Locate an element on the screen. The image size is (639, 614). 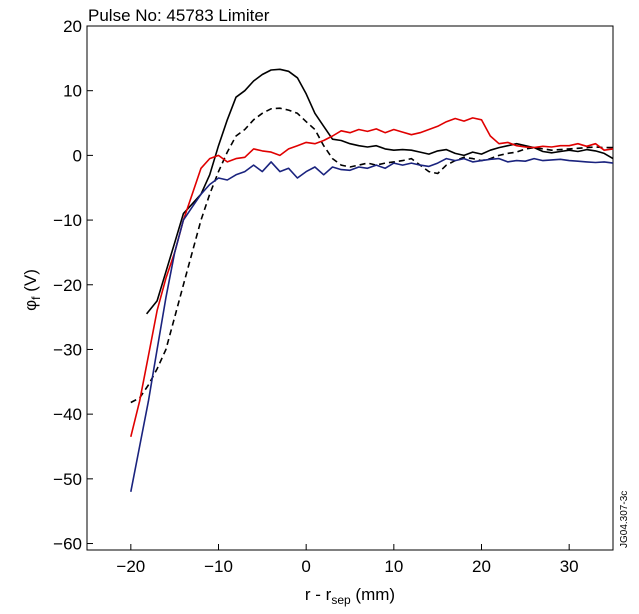
y-tick-label: −20 is located at coordinates (67, 285).